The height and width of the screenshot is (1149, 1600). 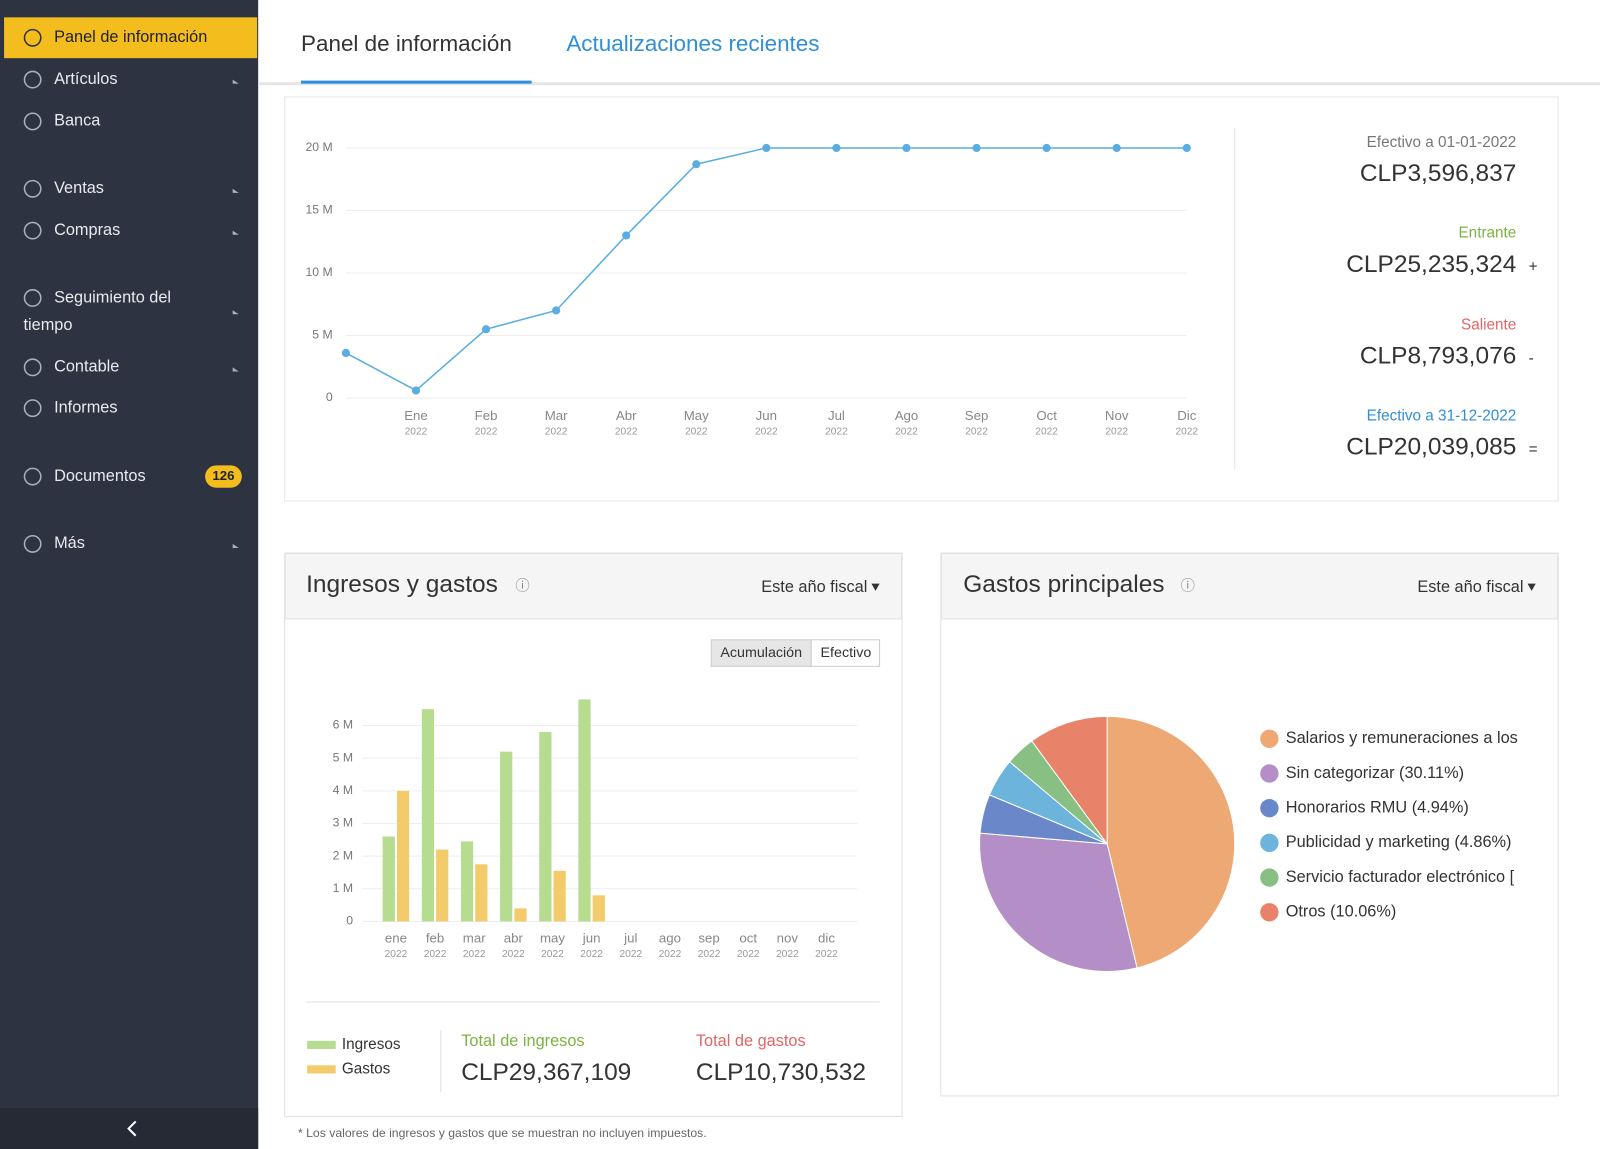 What do you see at coordinates (406, 43) in the screenshot?
I see `tab: Panel de información` at bounding box center [406, 43].